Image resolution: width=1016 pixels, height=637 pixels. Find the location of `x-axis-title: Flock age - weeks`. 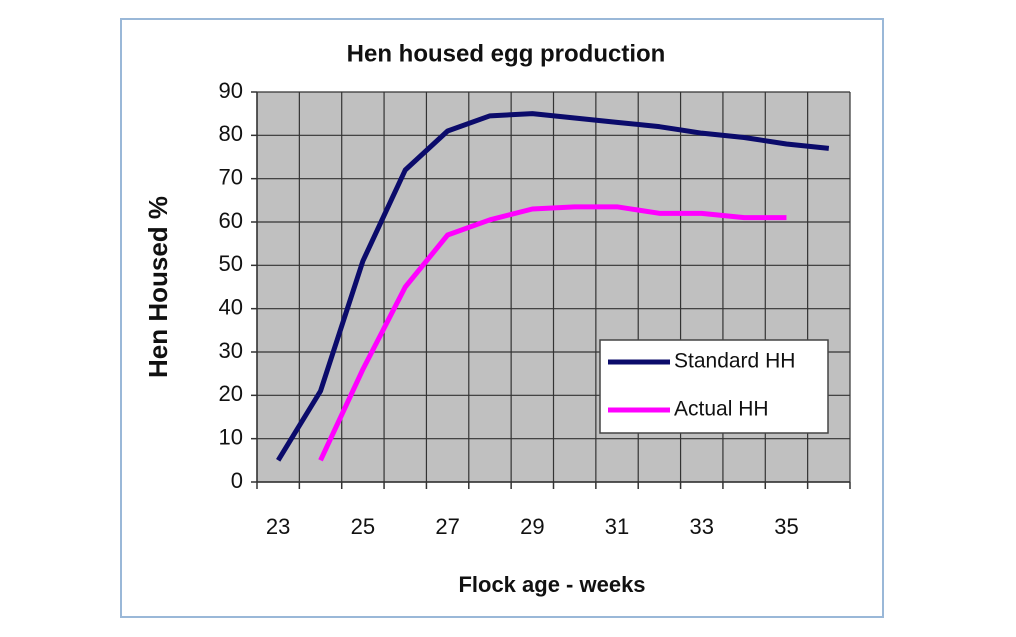

x-axis-title: Flock age - weeks is located at coordinates (551, 584).